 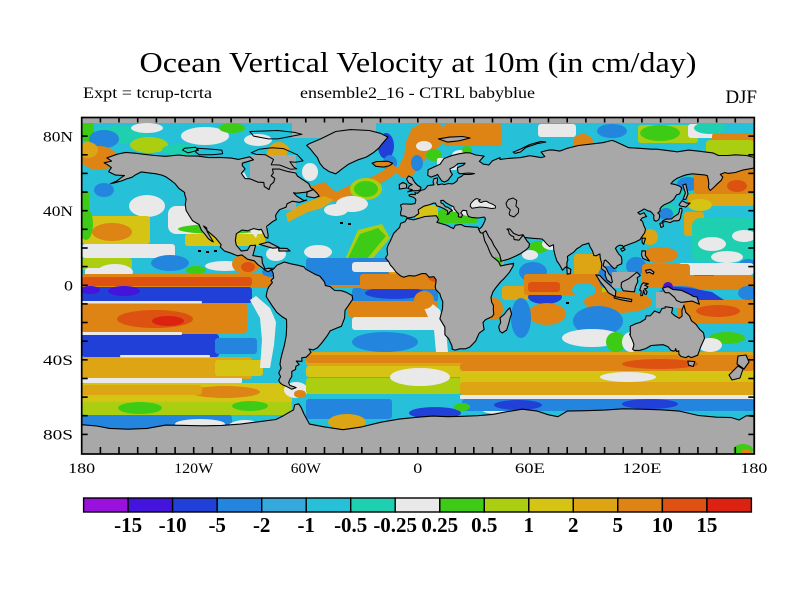 I want to click on svg-text: -2, so click(x=262, y=525).